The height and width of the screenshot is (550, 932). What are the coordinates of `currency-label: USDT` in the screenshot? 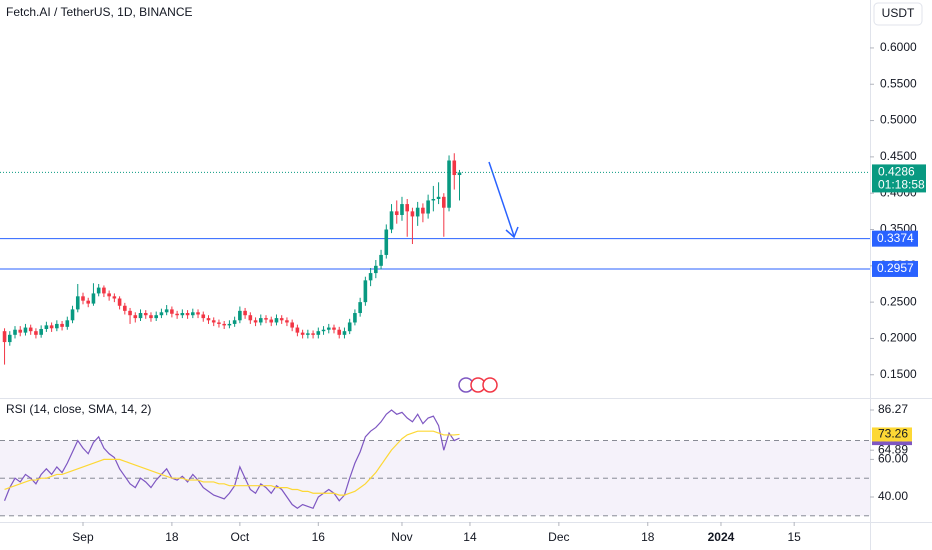 It's located at (898, 13).